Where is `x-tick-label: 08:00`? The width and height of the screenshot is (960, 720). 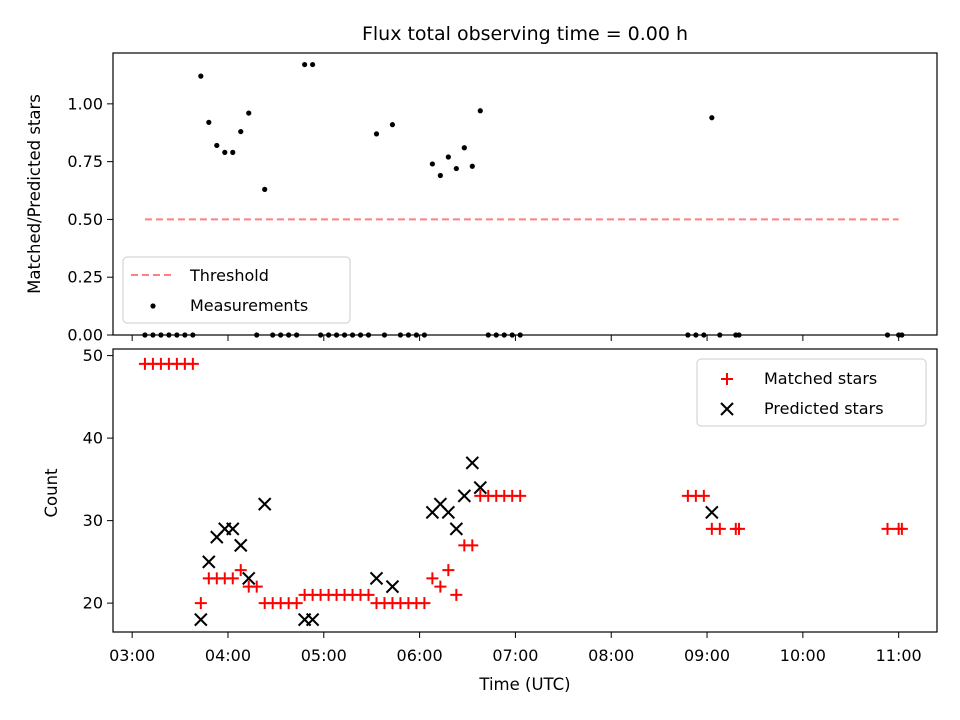 x-tick-label: 08:00 is located at coordinates (611, 655).